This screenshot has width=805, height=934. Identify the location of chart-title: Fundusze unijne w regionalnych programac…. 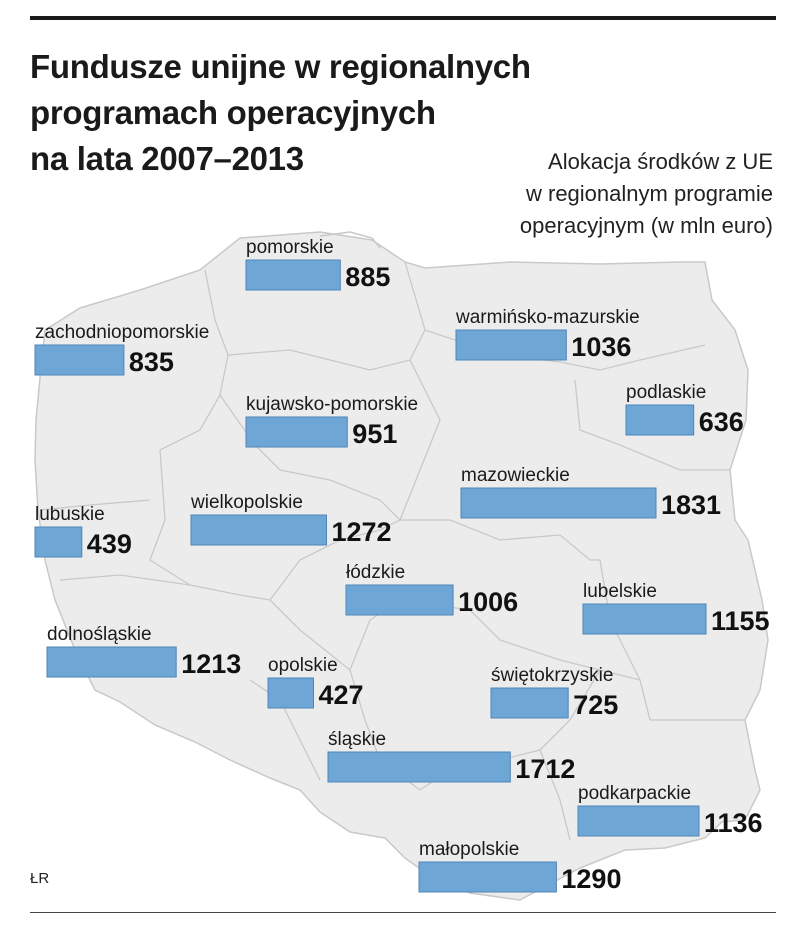
(340, 113).